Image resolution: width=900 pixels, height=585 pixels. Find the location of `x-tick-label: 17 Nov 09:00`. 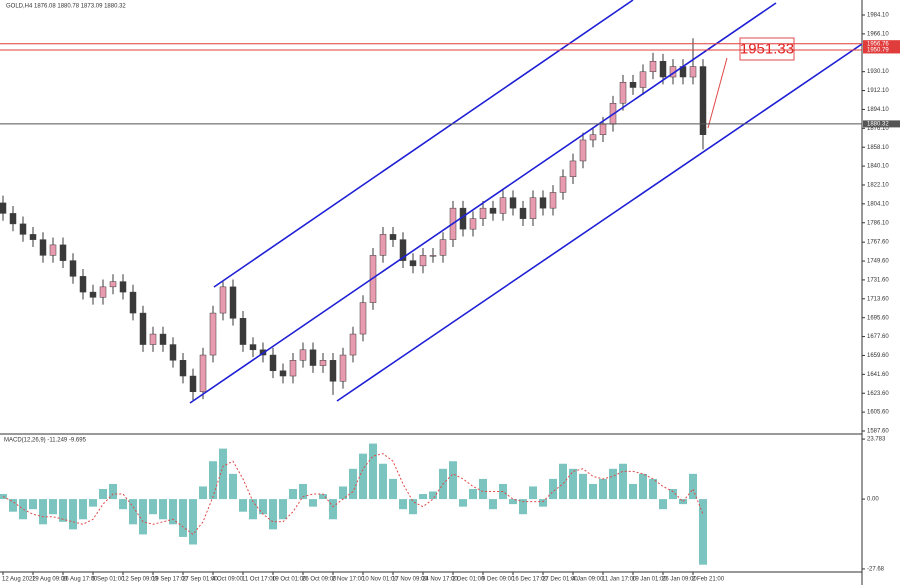

x-tick-label: 17 Nov 09:00 is located at coordinates (410, 580).